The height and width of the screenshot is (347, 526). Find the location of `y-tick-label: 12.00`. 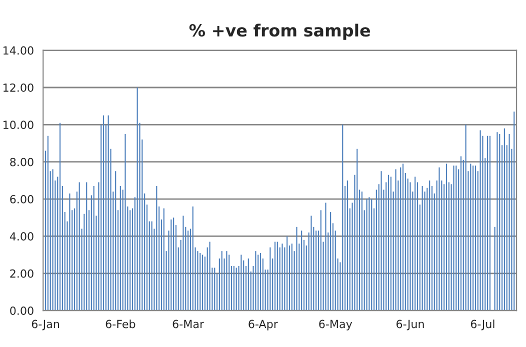

y-tick-label: 12.00 is located at coordinates (19, 87).